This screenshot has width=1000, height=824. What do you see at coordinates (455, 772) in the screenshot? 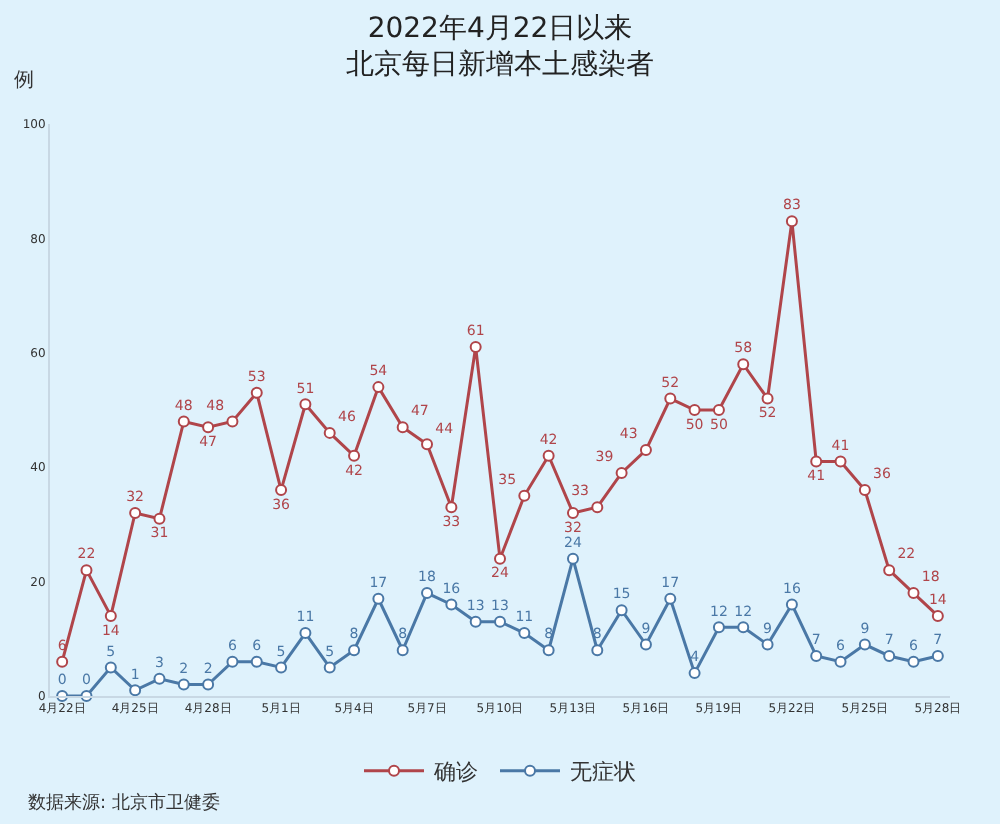
I see `legend-label: 确诊` at bounding box center [455, 772].